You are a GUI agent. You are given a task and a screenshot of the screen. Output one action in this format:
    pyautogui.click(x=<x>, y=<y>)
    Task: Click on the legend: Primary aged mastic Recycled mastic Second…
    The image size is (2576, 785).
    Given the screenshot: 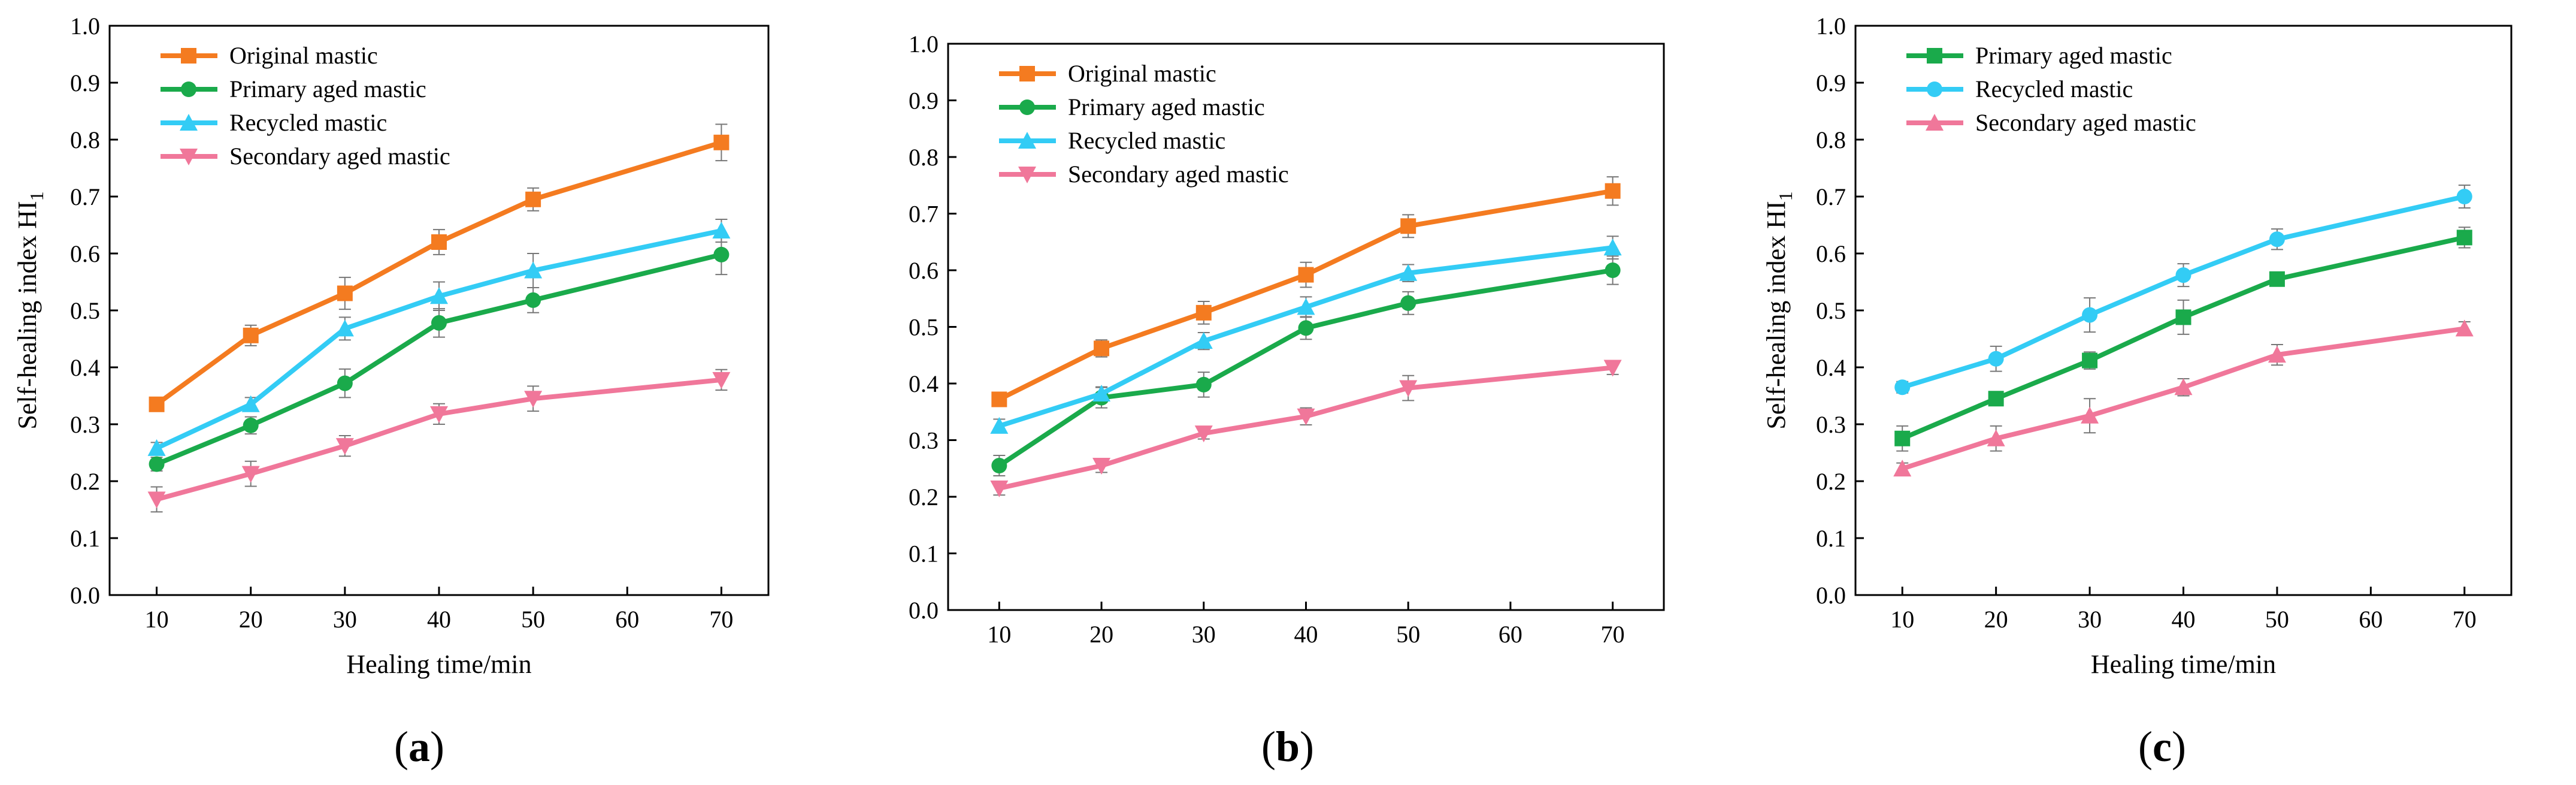 What is the action you would take?
    pyautogui.click(x=2051, y=89)
    